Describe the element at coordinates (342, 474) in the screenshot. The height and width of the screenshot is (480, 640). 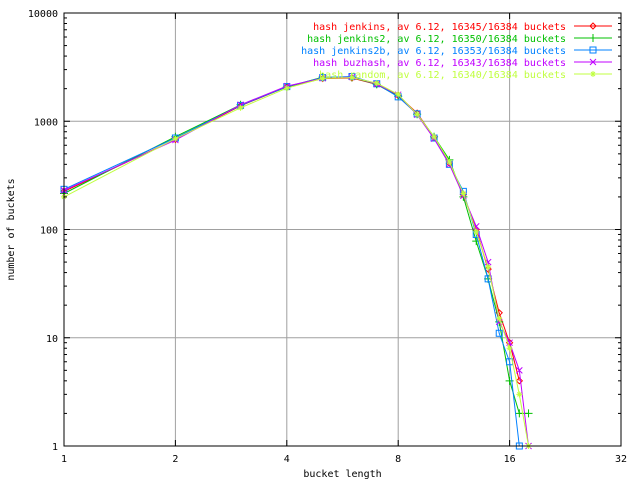
I see `x-axis-label: bucket length` at that location.